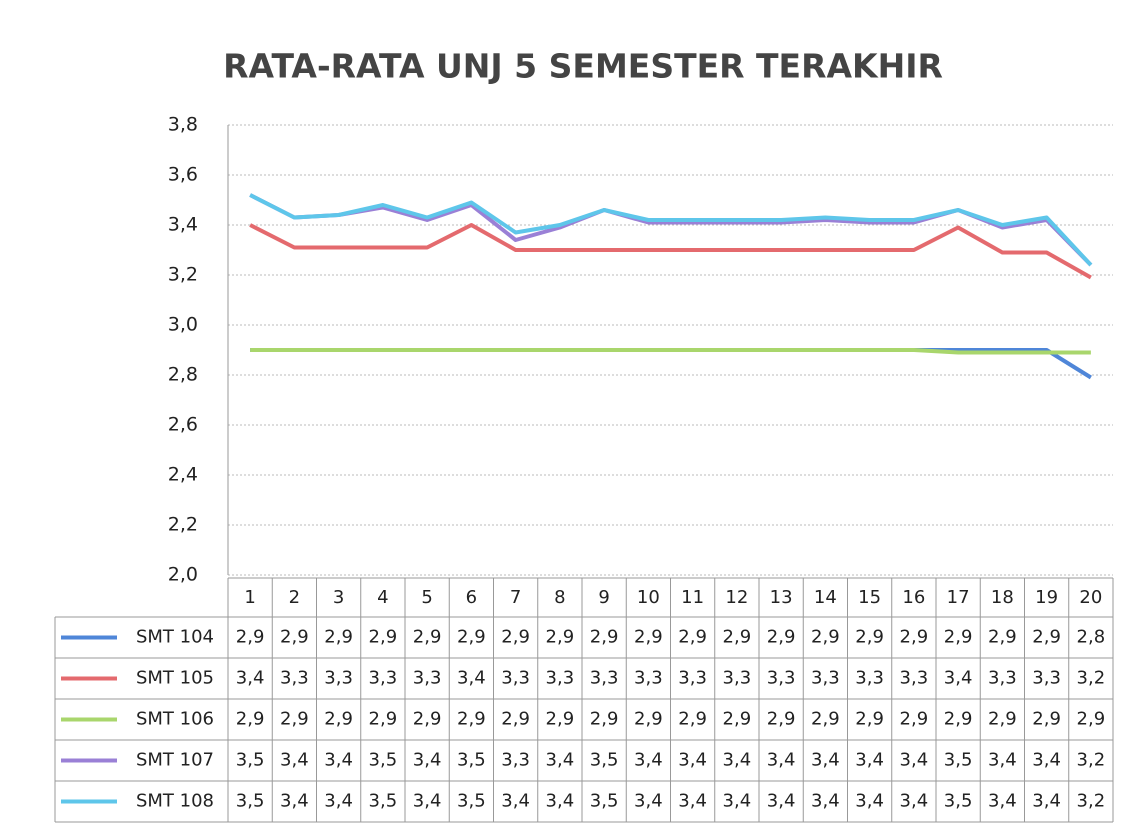 The image size is (1130, 831). Describe the element at coordinates (869, 597) in the screenshot. I see `x-tick-label: 15` at that location.